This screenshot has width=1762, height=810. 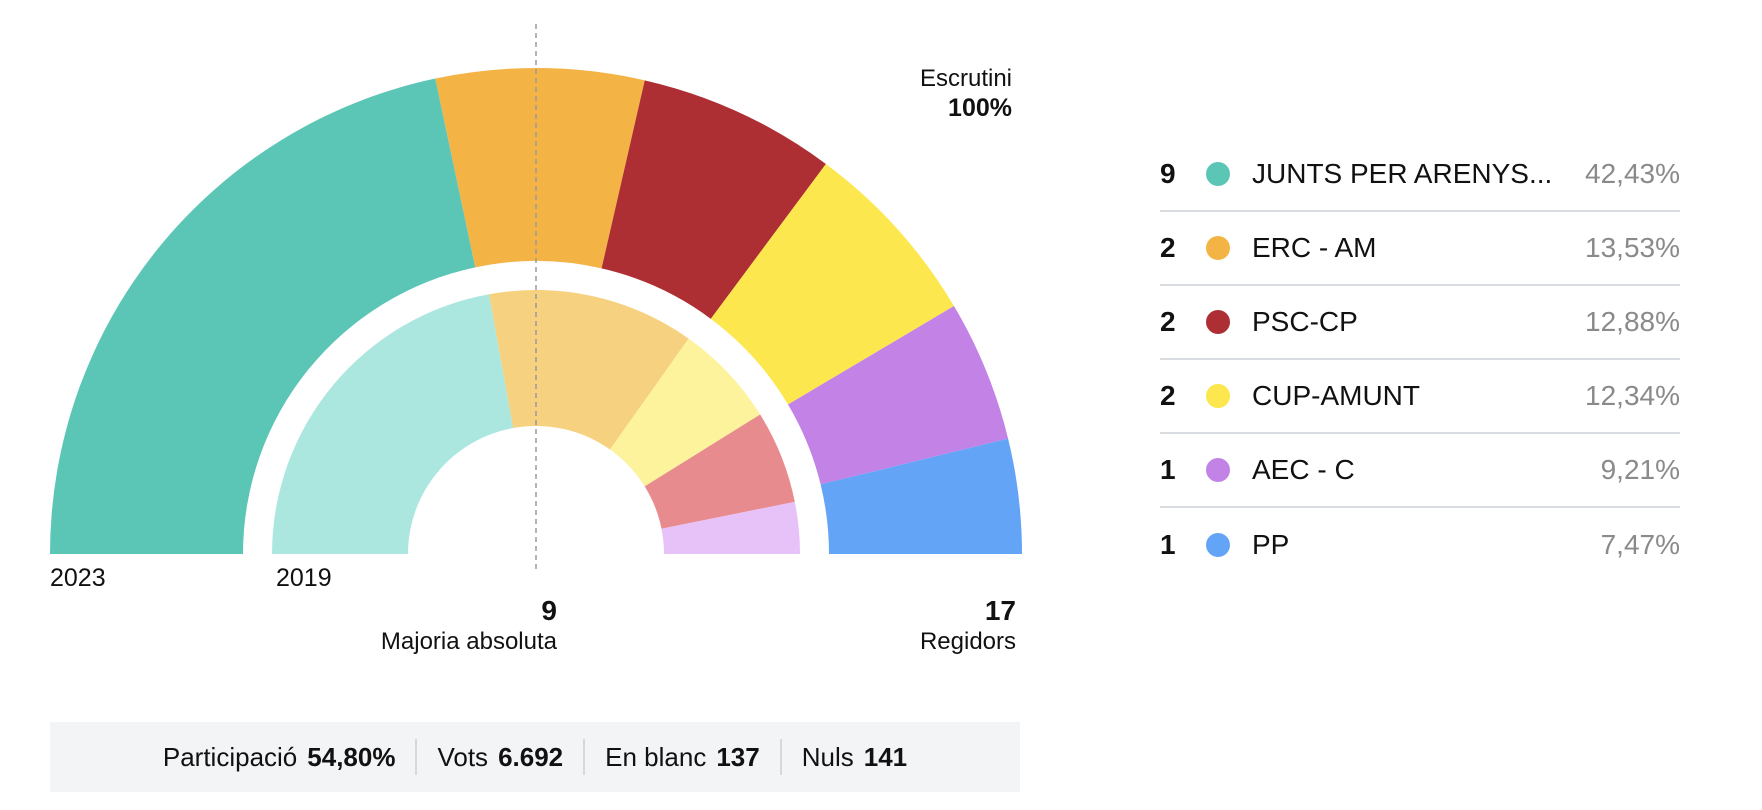 I want to click on stat-blank: En blanc 137, so click(x=681, y=757).